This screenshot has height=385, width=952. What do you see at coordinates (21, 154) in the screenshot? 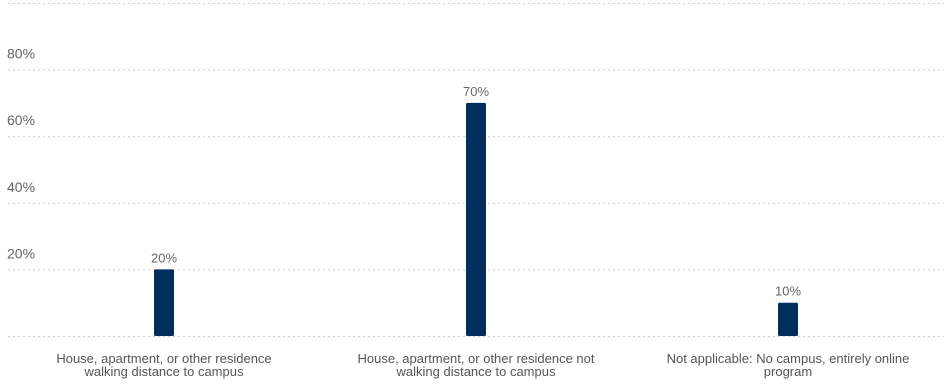
I see `y-axis-tick-labels: 20%40%60%80%100%` at bounding box center [21, 154].